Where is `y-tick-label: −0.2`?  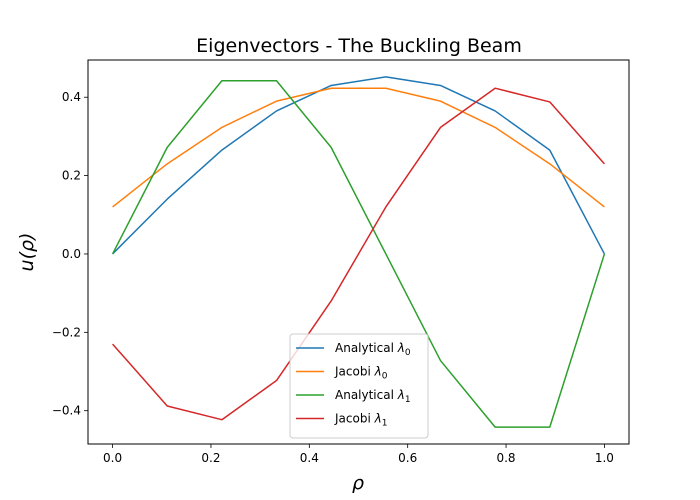 y-tick-label: −0.2 is located at coordinates (66, 332).